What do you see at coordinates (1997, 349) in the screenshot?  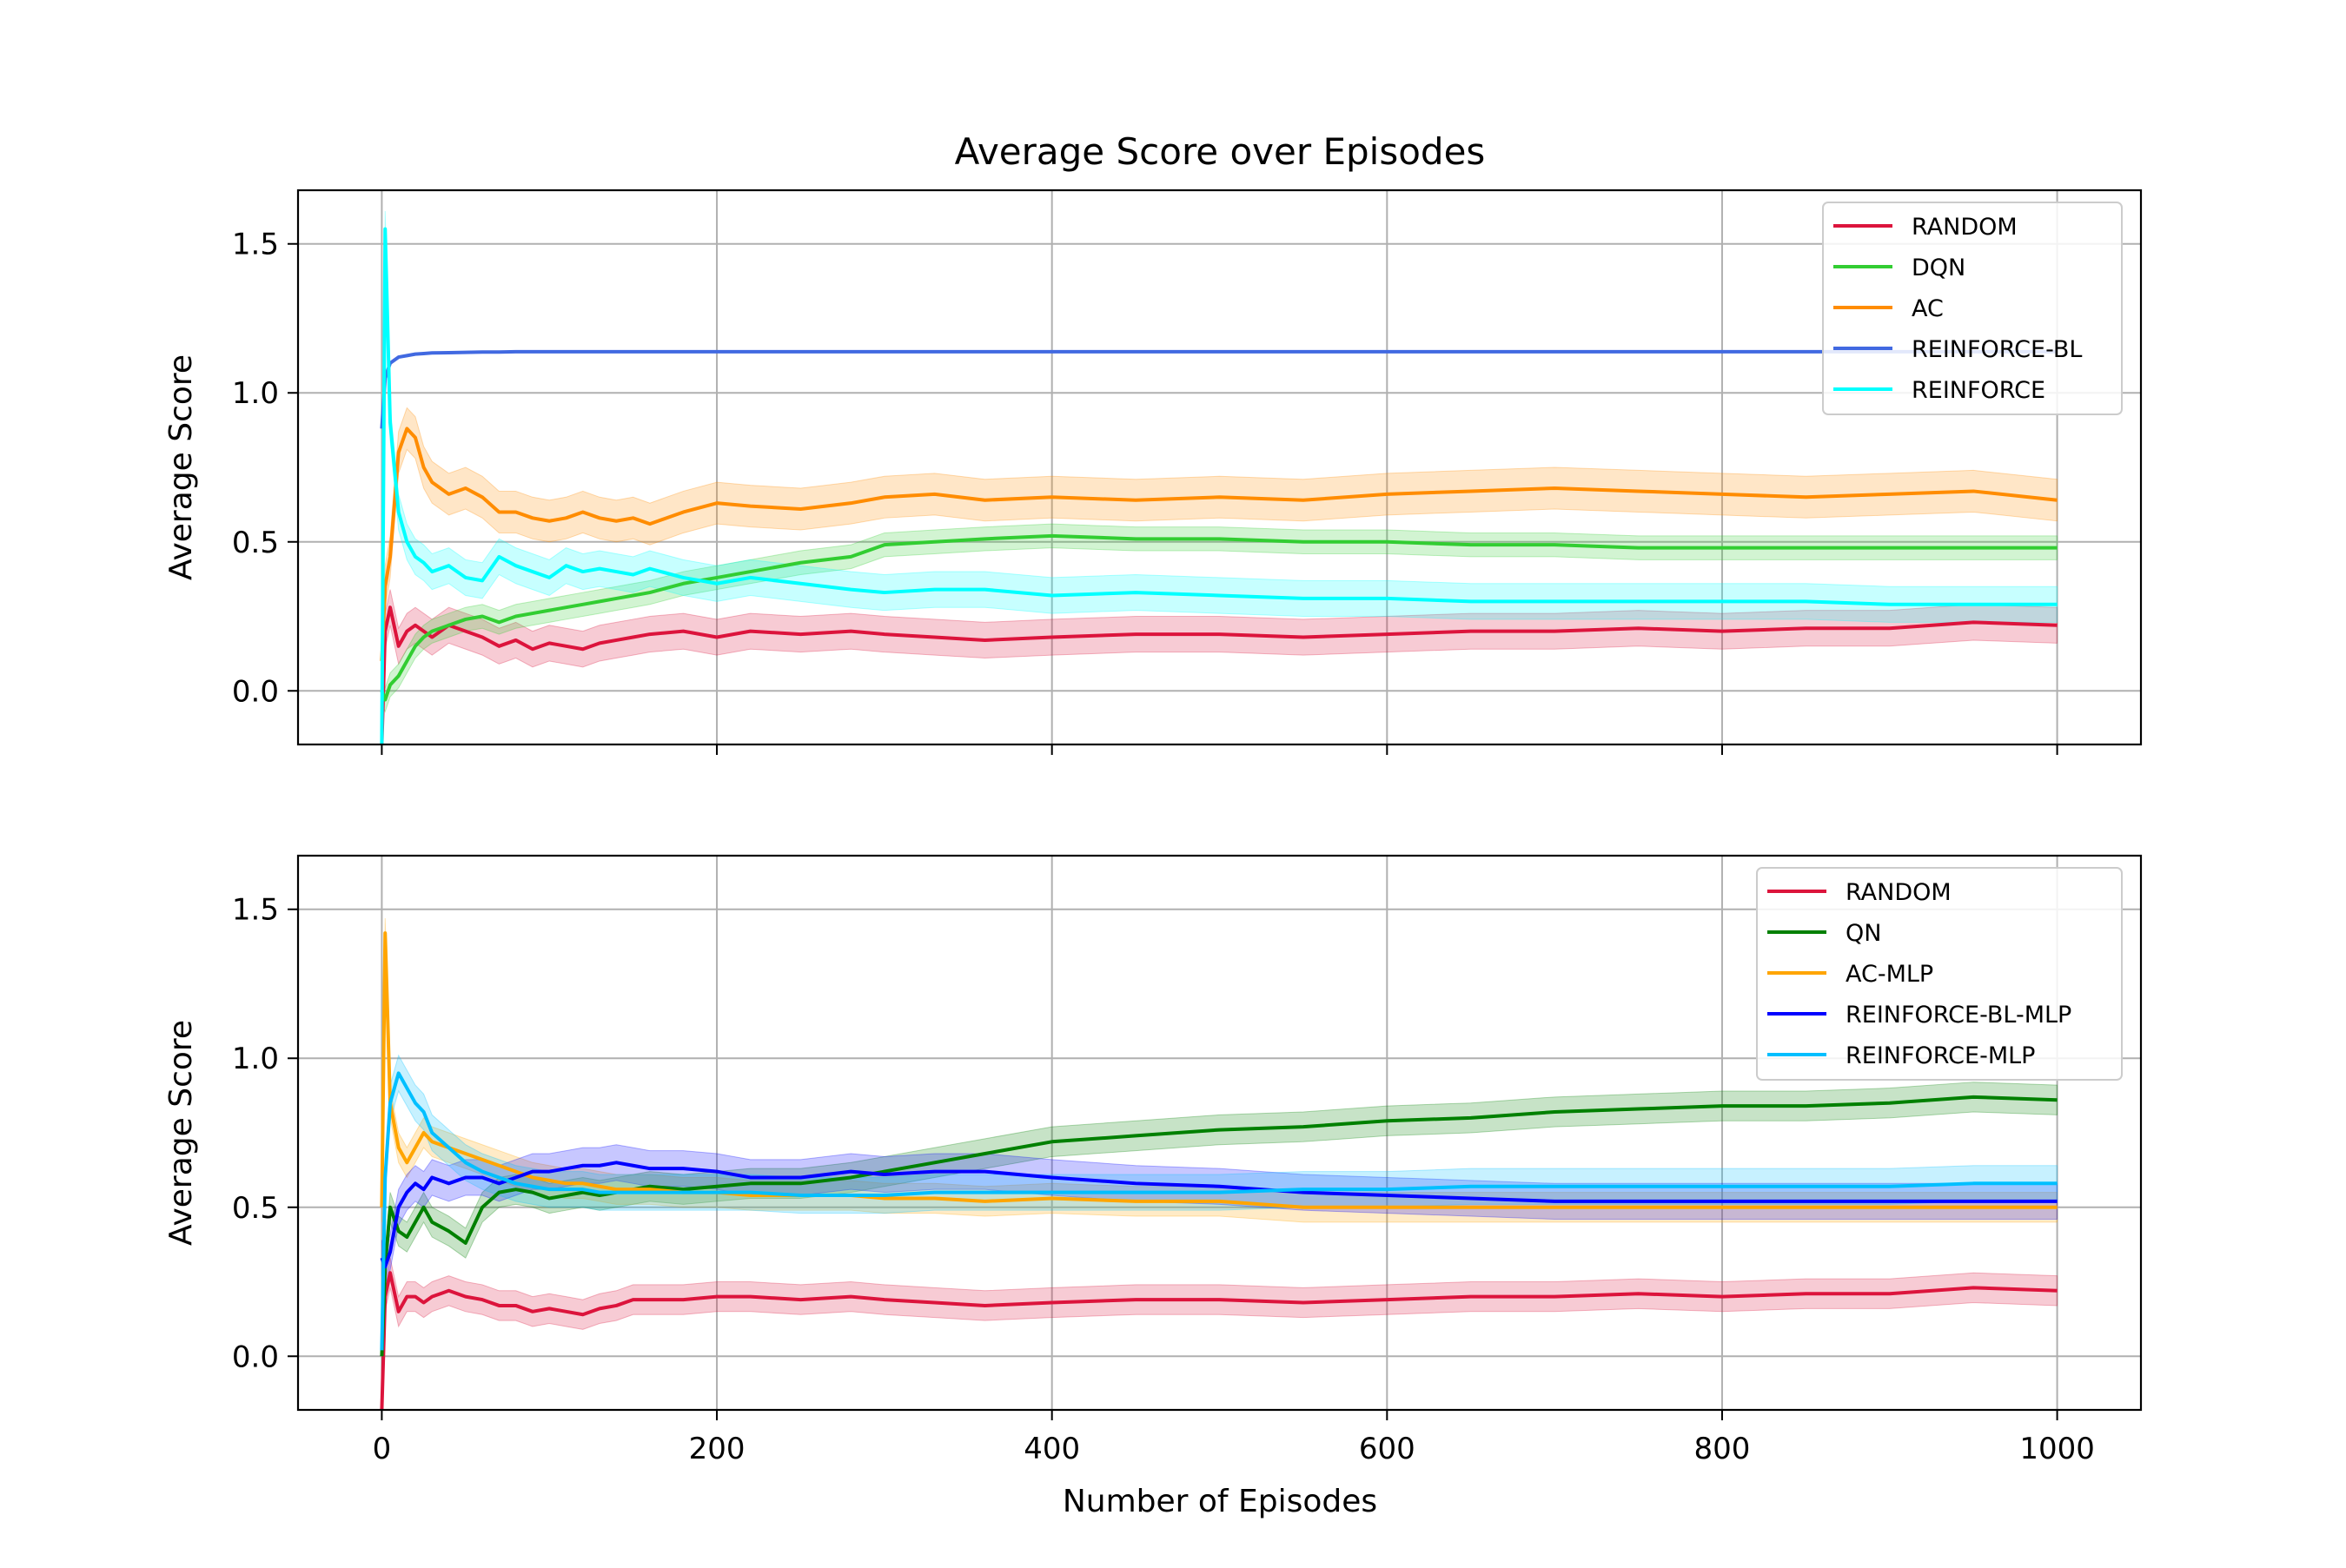 I see `legend-label: REINFORCE-BL` at bounding box center [1997, 349].